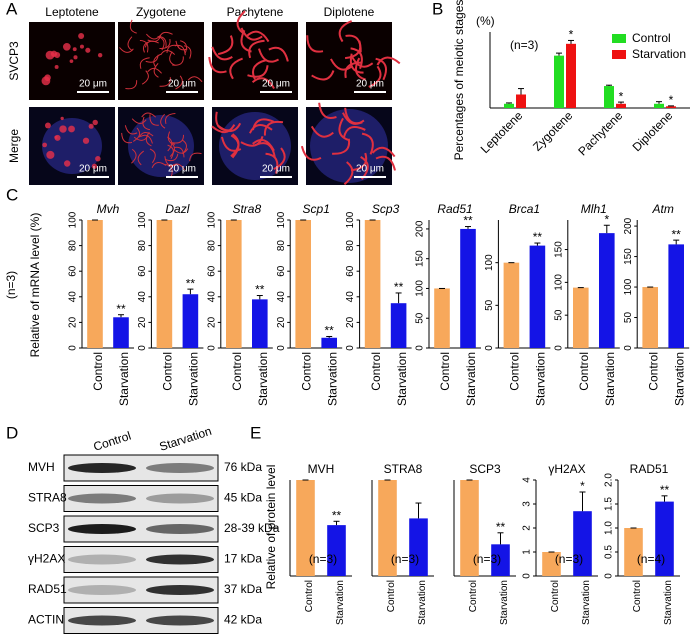  I want to click on x-tick-label: Zygotene, so click(553, 131).